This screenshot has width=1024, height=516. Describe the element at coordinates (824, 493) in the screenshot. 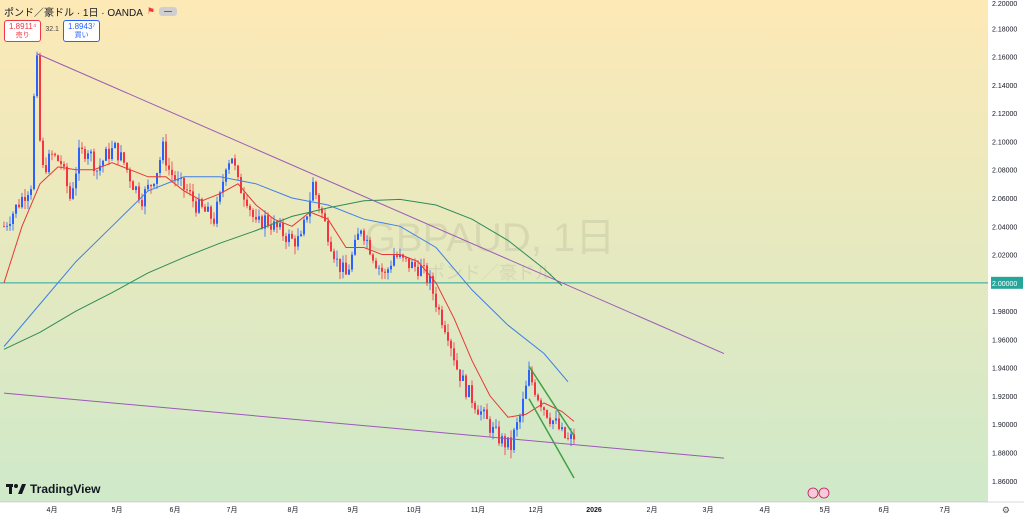

I see `event-marker-icon` at that location.